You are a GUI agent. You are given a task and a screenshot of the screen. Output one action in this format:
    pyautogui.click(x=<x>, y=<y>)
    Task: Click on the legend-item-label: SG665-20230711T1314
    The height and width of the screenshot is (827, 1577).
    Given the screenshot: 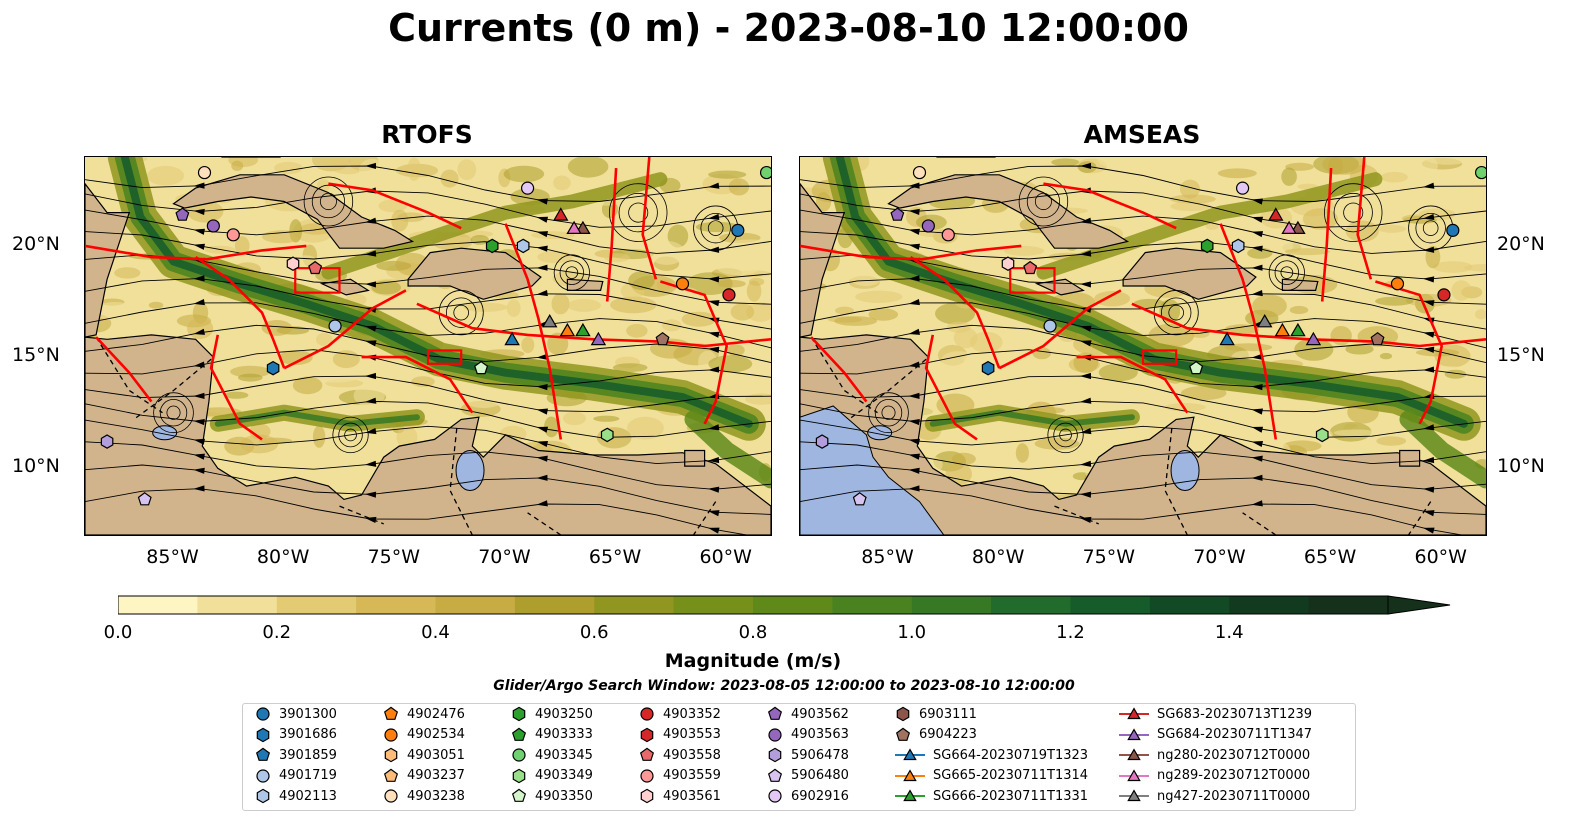 What is the action you would take?
    pyautogui.click(x=1011, y=775)
    